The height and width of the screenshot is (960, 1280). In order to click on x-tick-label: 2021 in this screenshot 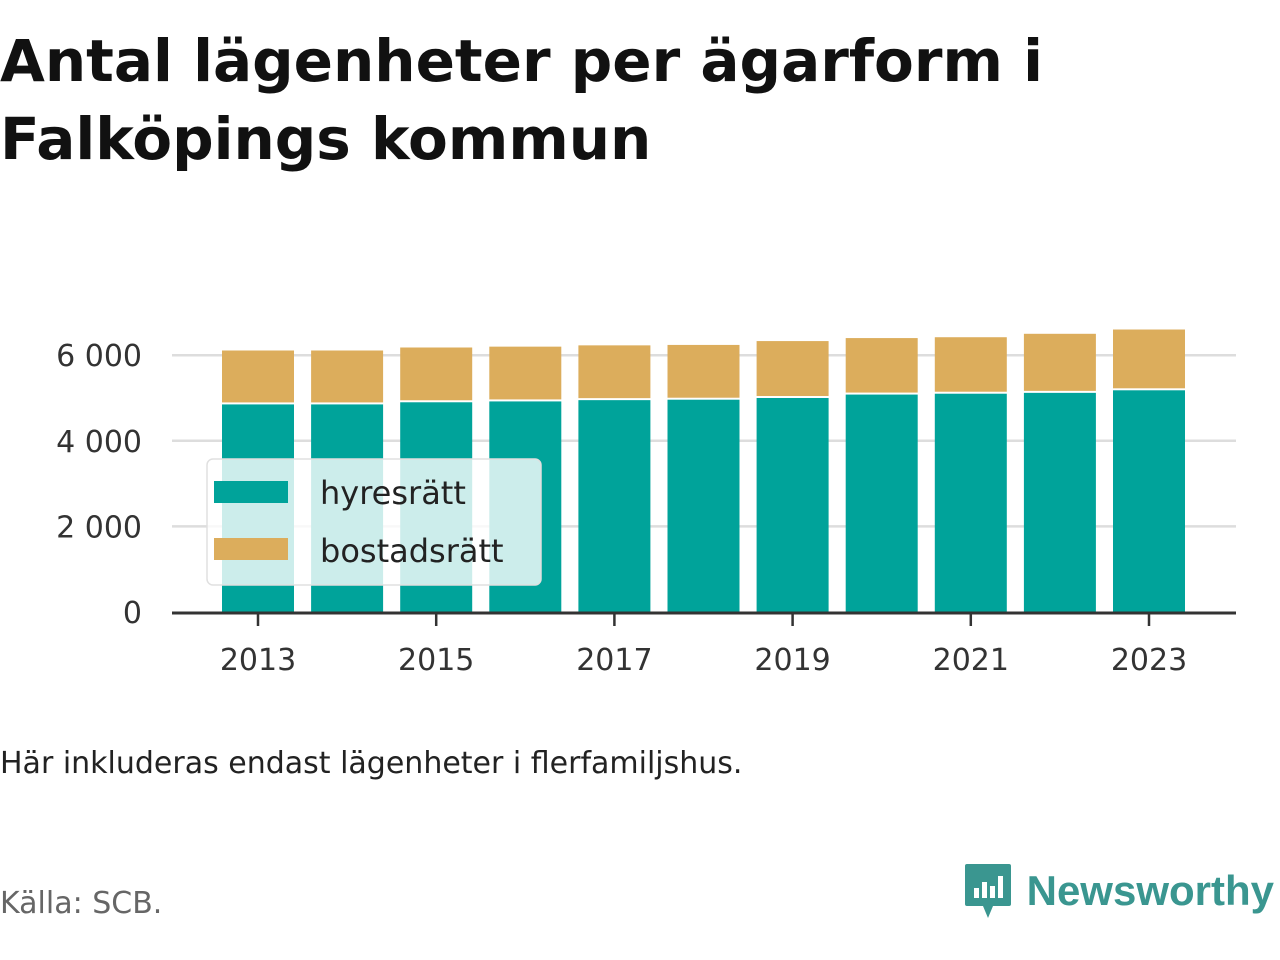, I will do `click(971, 660)`.